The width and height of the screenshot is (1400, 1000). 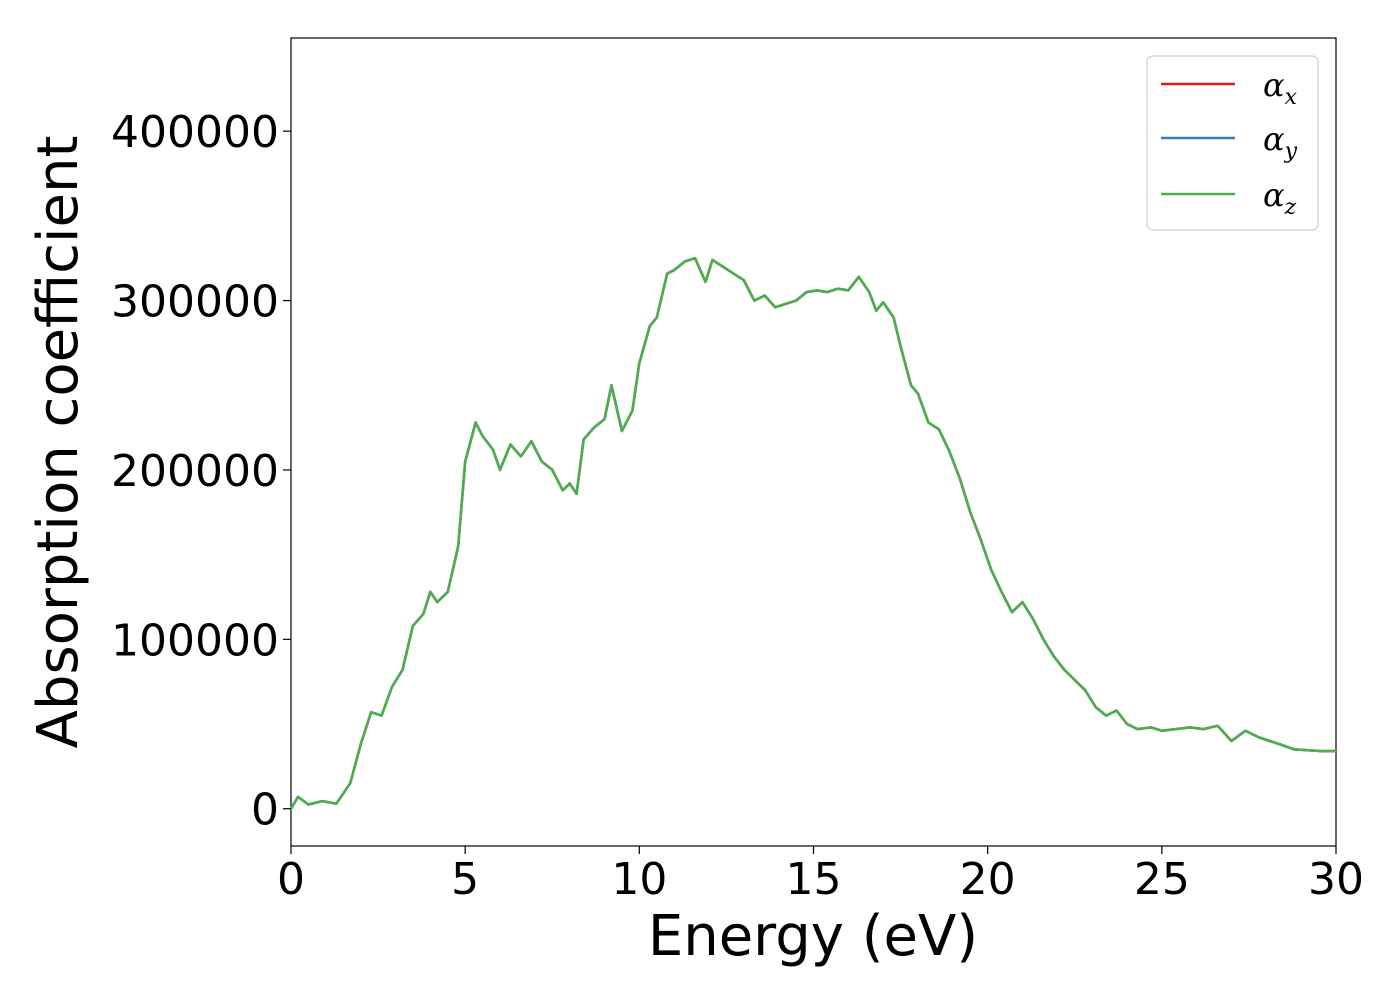 I want to click on y-axis: 0 100000 200000 300000 400000, so click(x=201, y=471).